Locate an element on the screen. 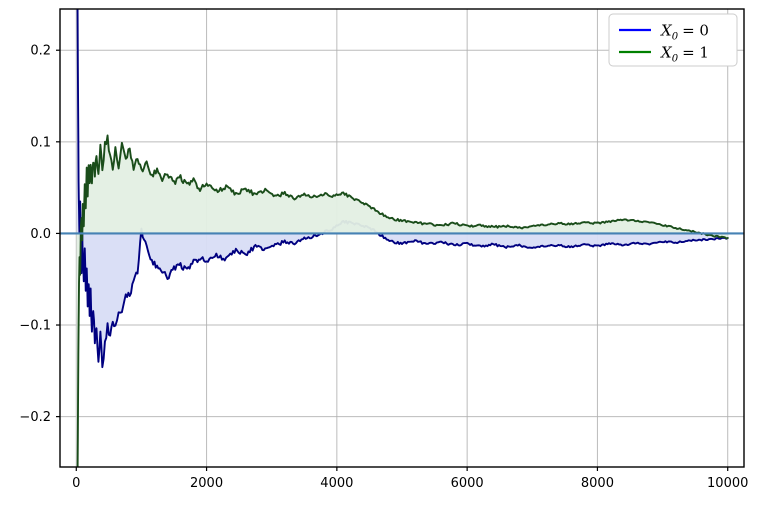 The width and height of the screenshot is (760, 505). legend: X0 = 0X0 = 1 is located at coordinates (673, 40).